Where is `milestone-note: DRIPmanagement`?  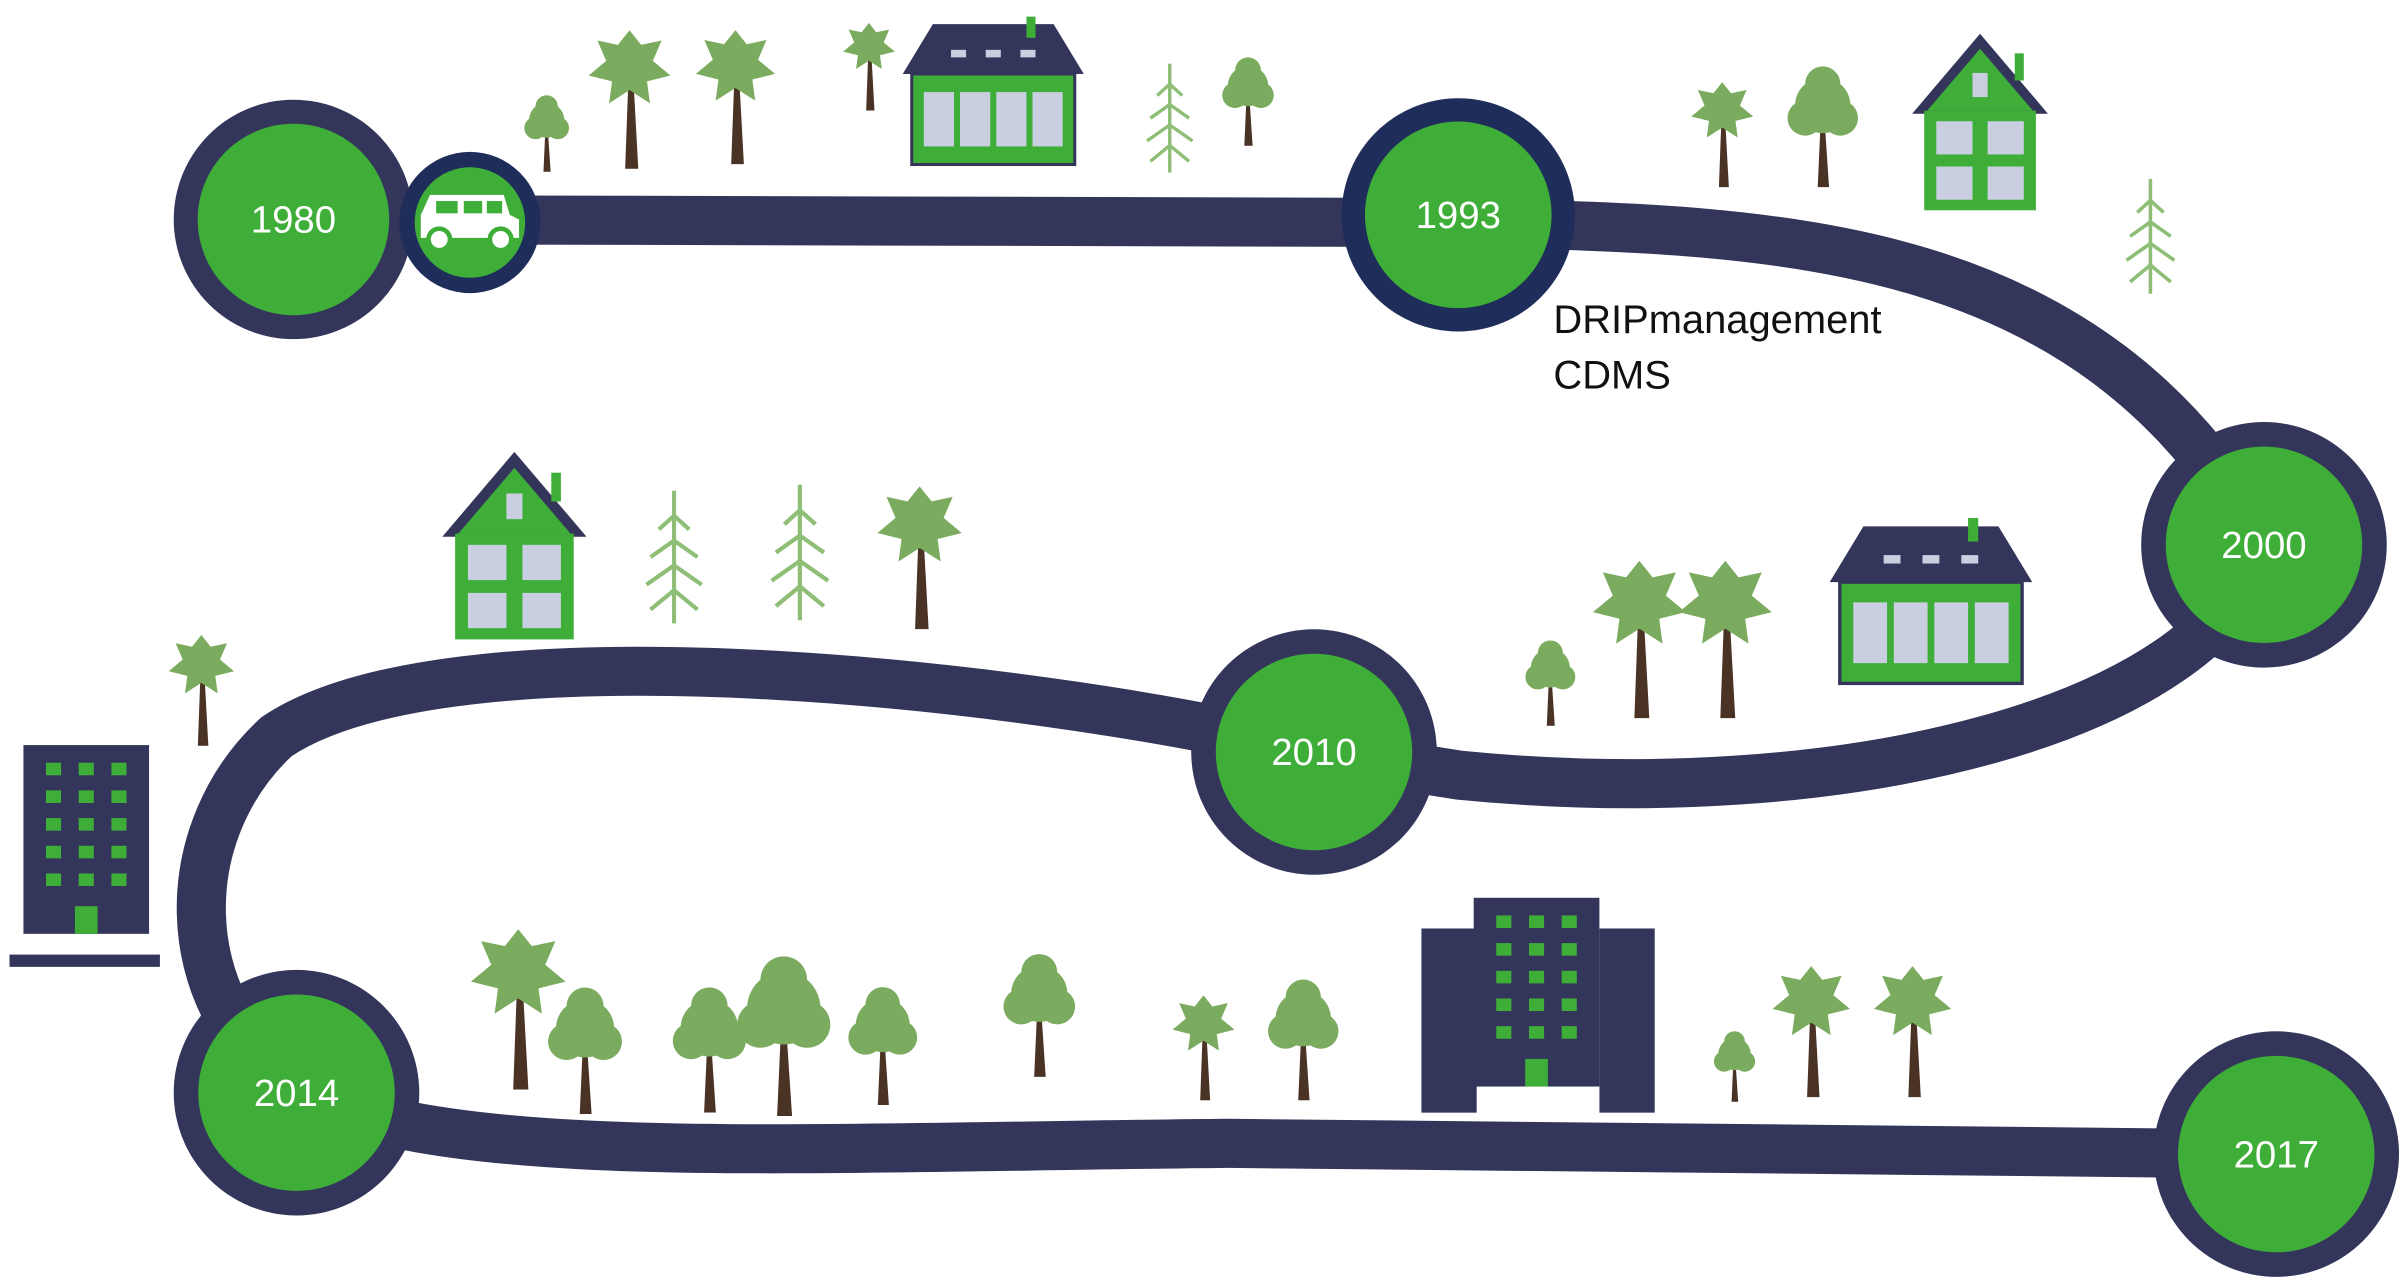
milestone-note: DRIPmanagement is located at coordinates (1717, 320).